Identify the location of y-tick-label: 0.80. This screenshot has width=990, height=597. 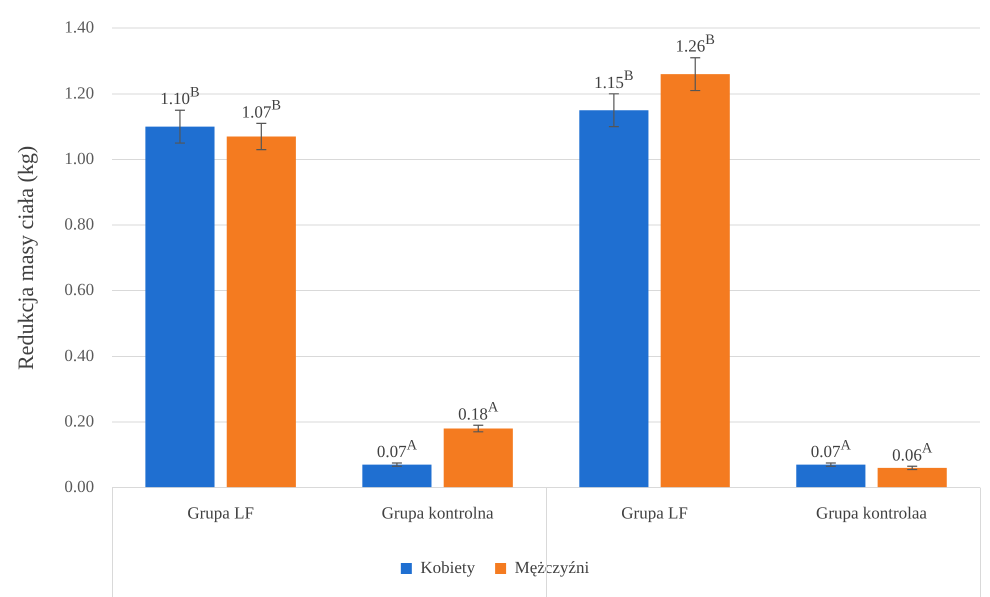
(79, 224).